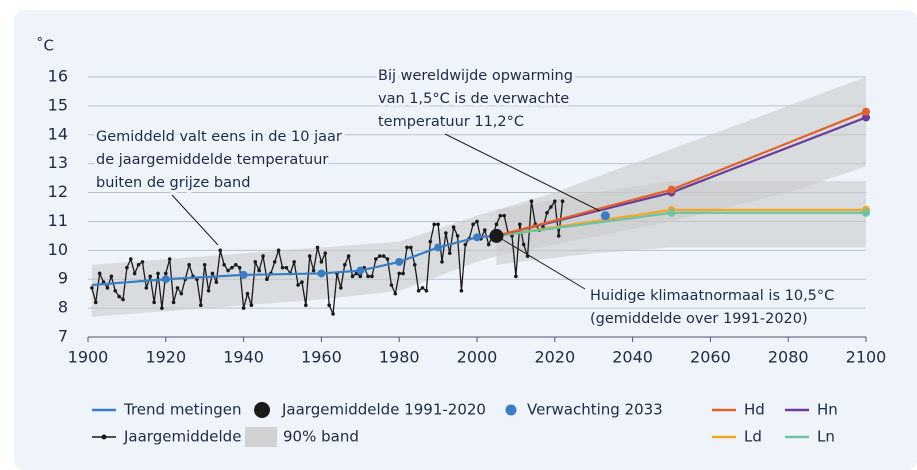  Describe the element at coordinates (827, 410) in the screenshot. I see `legend-label: Hn` at that location.